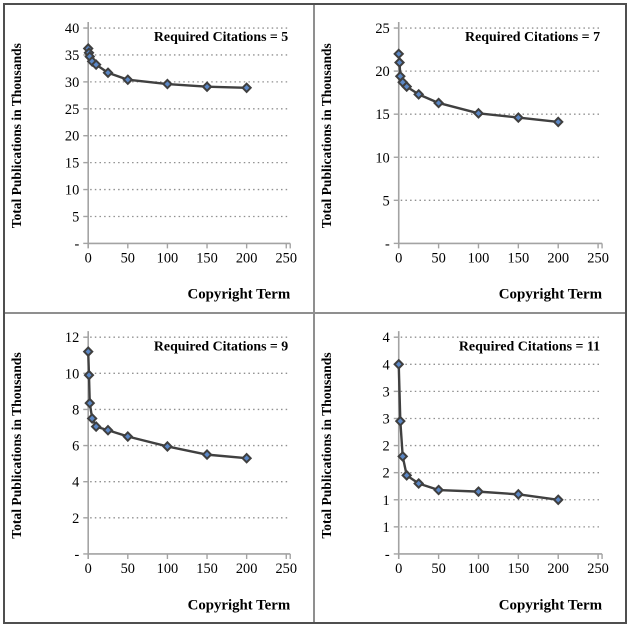 This screenshot has width=634, height=631. What do you see at coordinates (72, 29) in the screenshot?
I see `y-tick-label: 40` at bounding box center [72, 29].